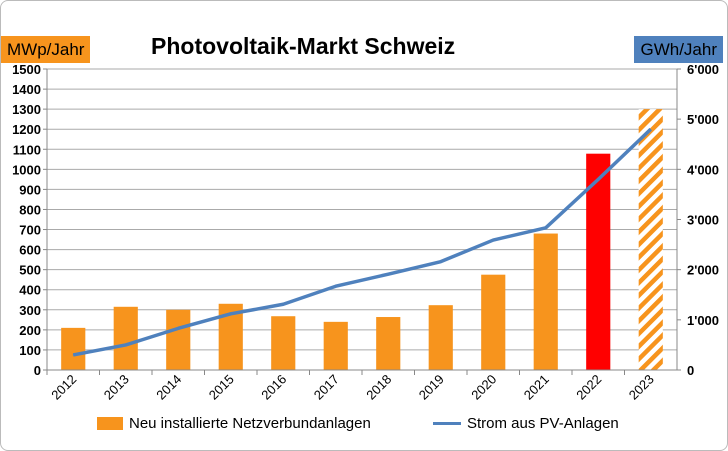 Image resolution: width=728 pixels, height=451 pixels. What do you see at coordinates (168, 387) in the screenshot?
I see `x-tick-label: 2014` at bounding box center [168, 387].